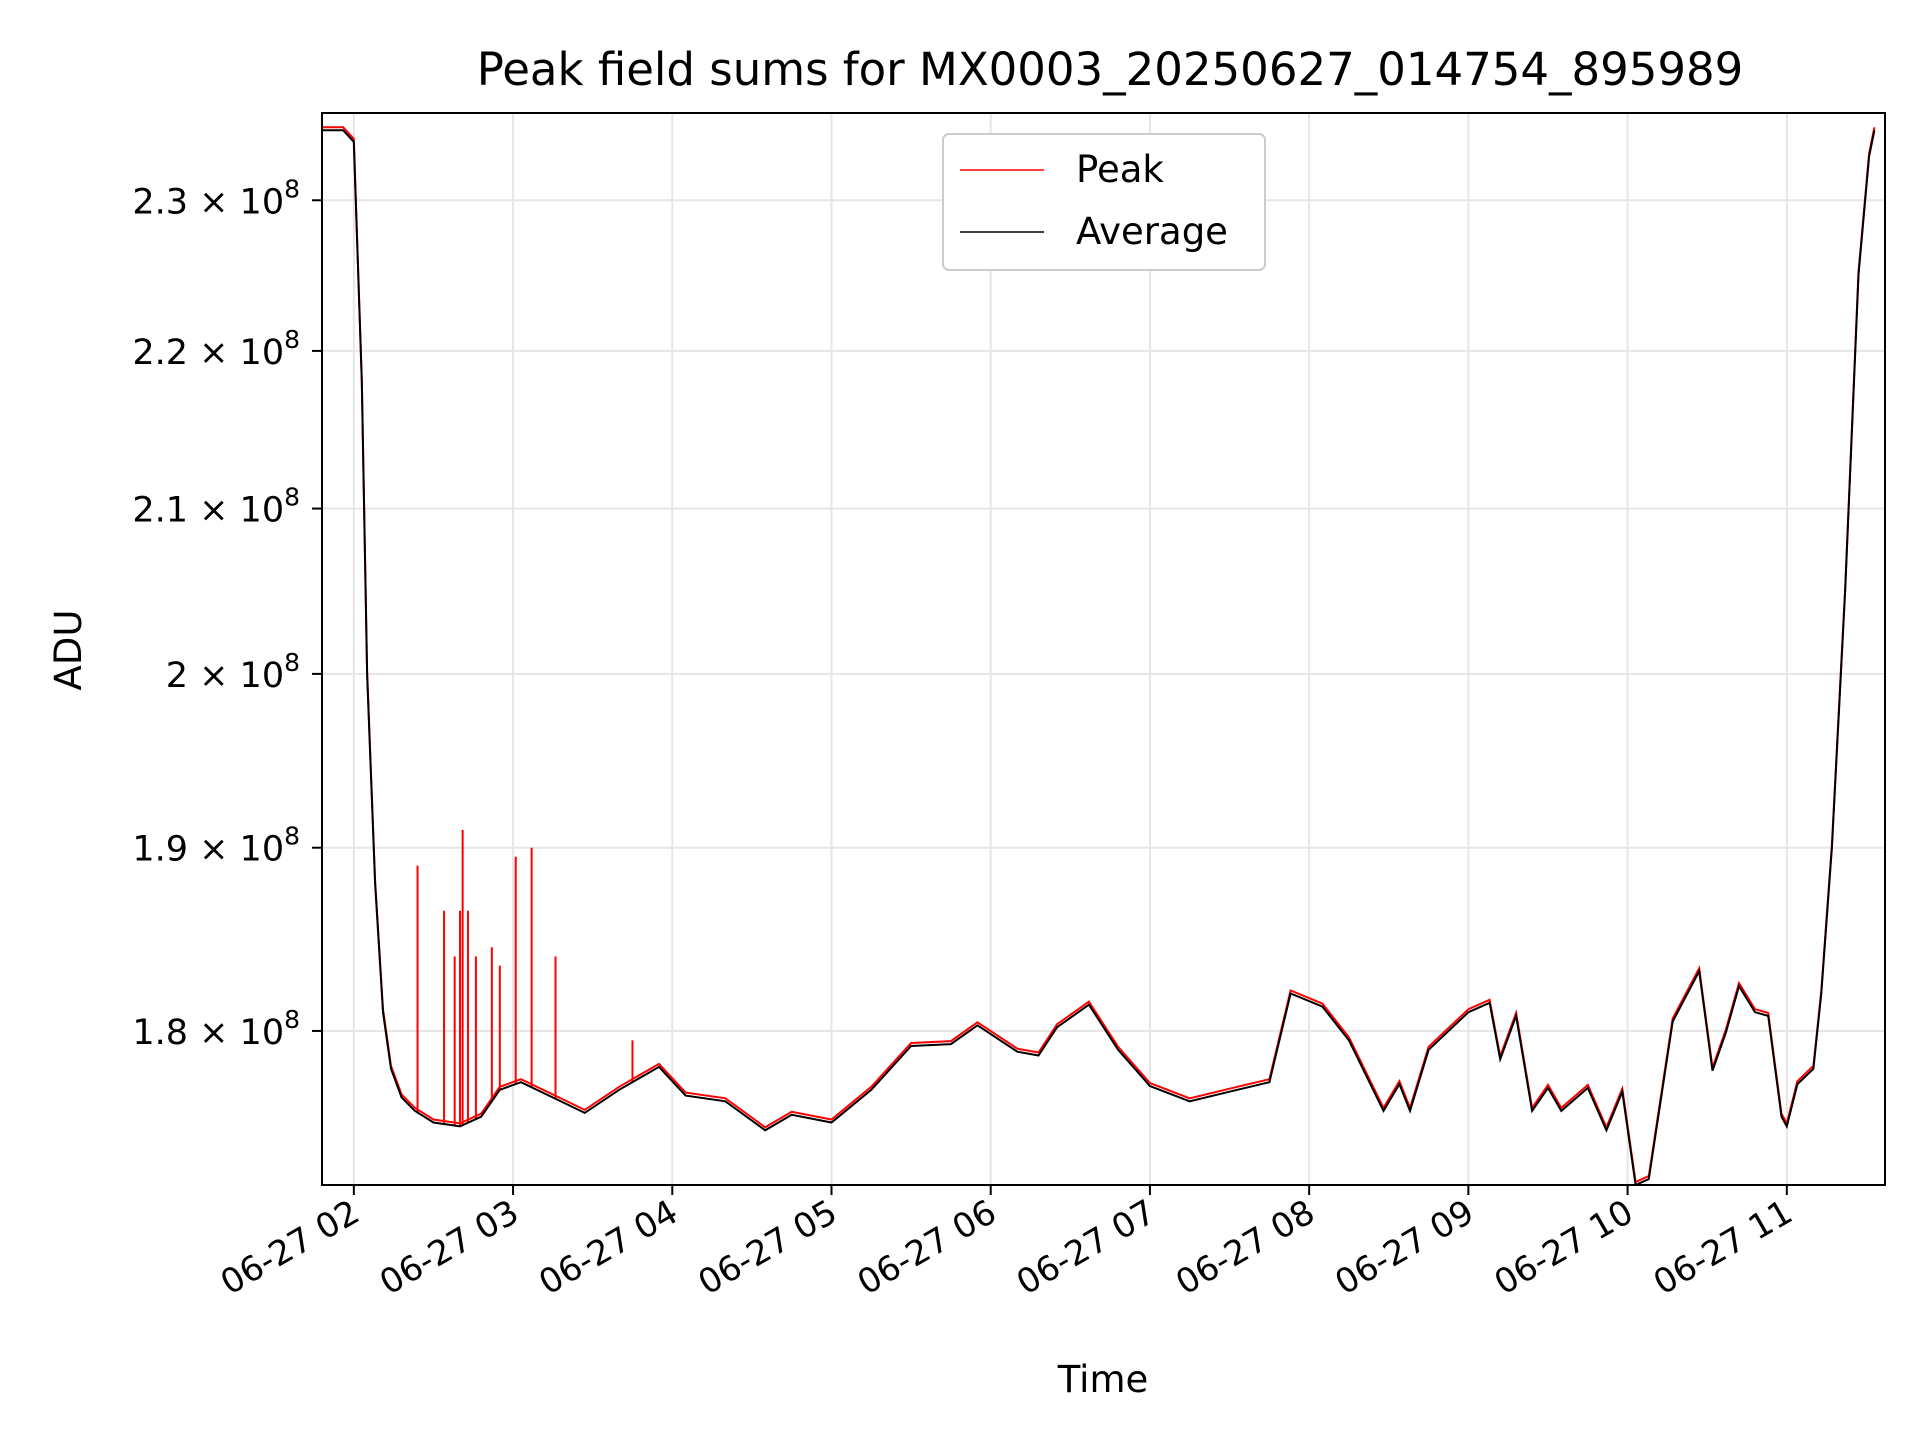 This screenshot has height=1440, width=1920. I want to click on y-tick-label: 2.3 × 108, so click(216, 198).